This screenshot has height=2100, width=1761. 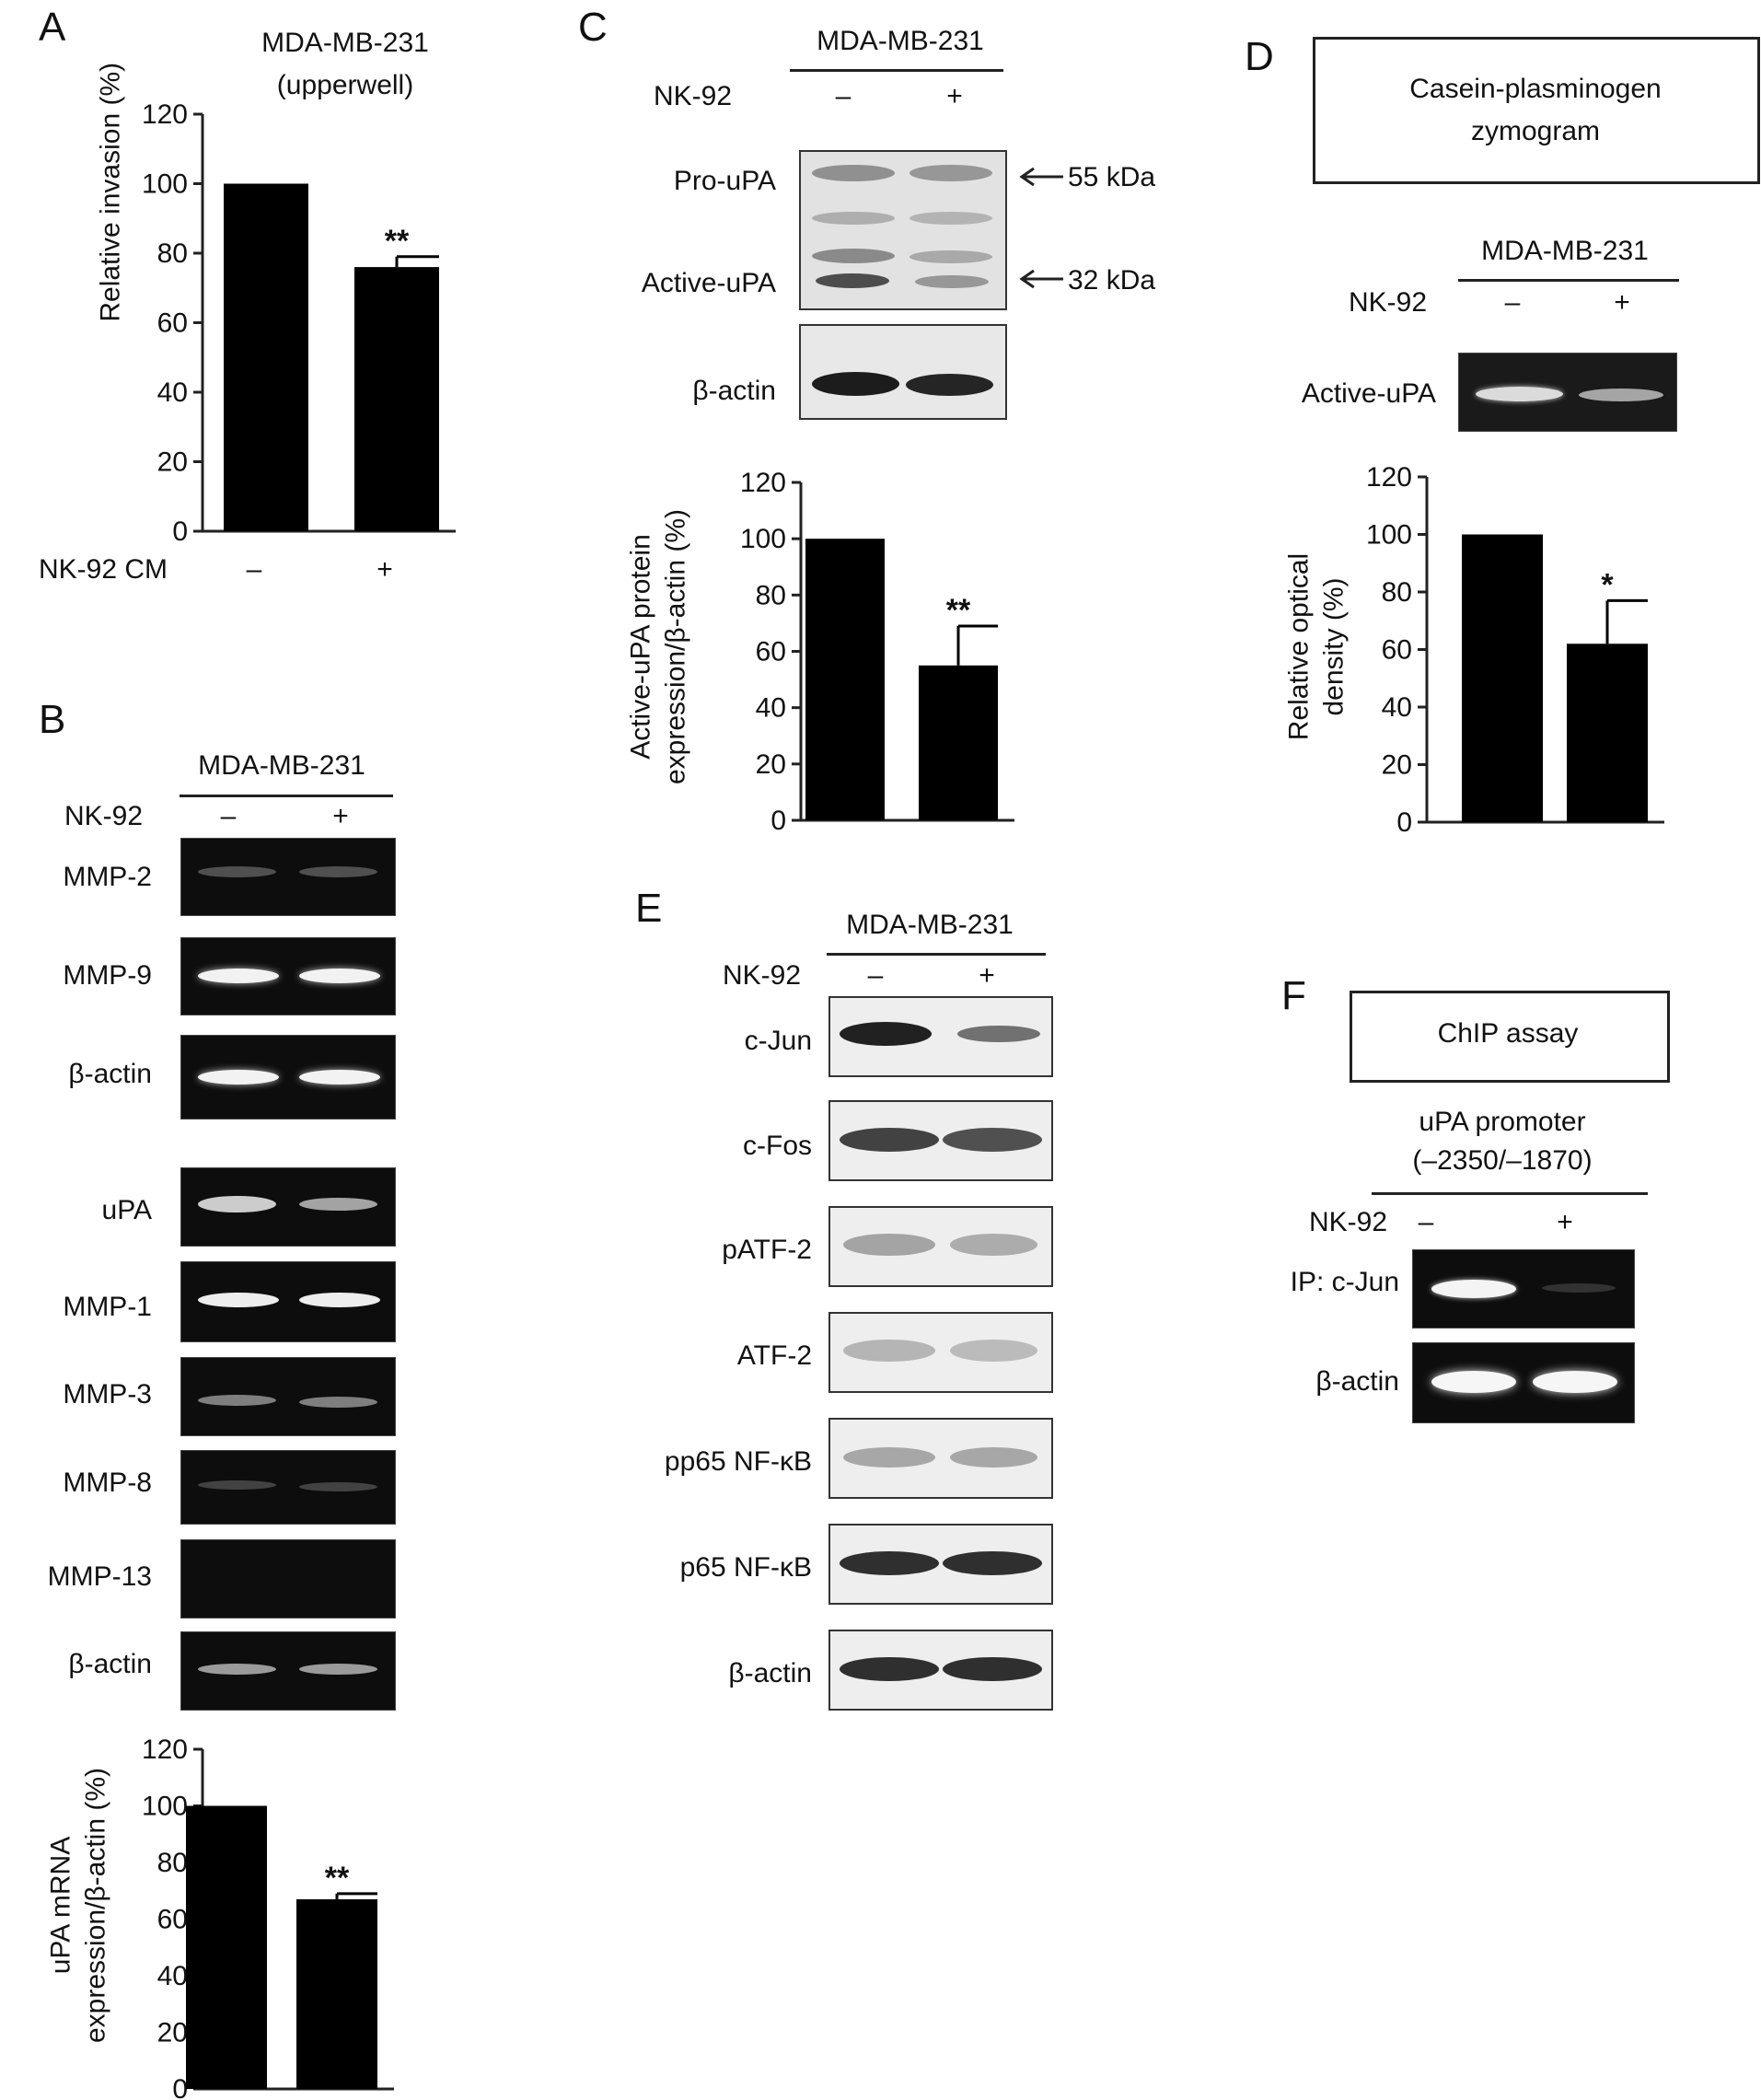 What do you see at coordinates (61, 1905) in the screenshot?
I see `panel-b-y-label-line1: uPA mRNA` at bounding box center [61, 1905].